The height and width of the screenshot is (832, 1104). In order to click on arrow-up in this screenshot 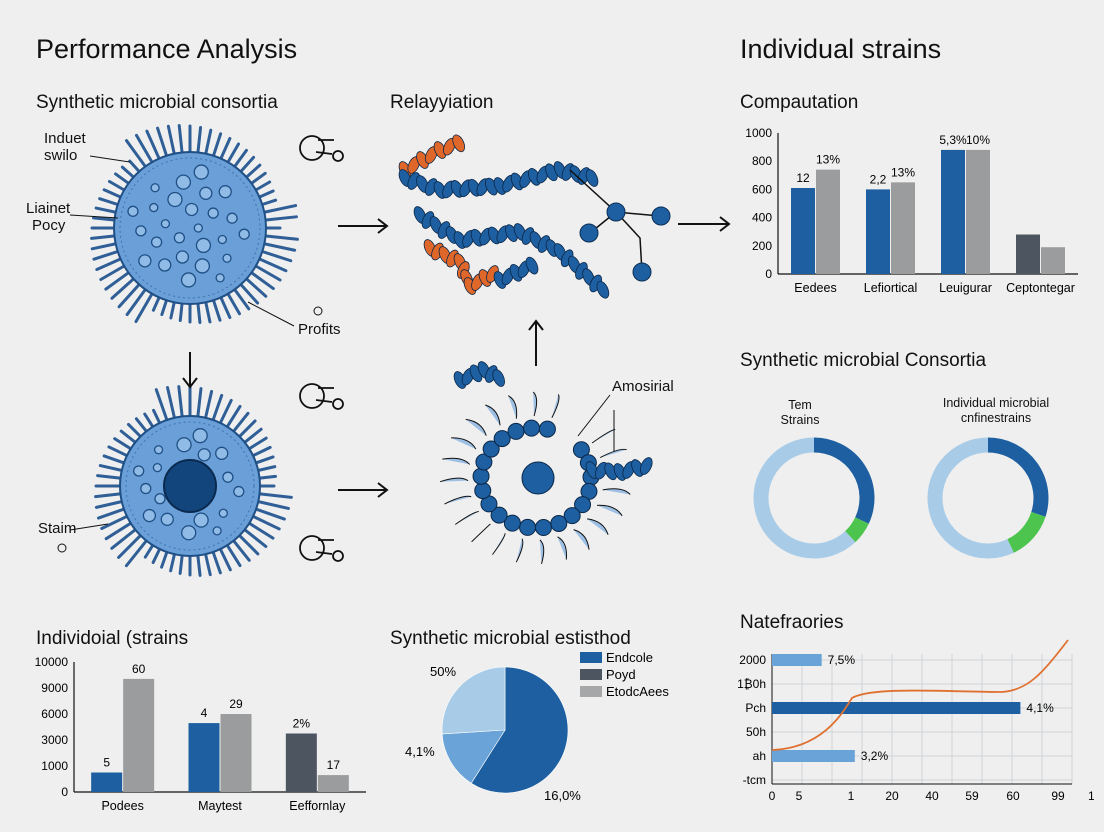, I will do `click(536, 342)`.